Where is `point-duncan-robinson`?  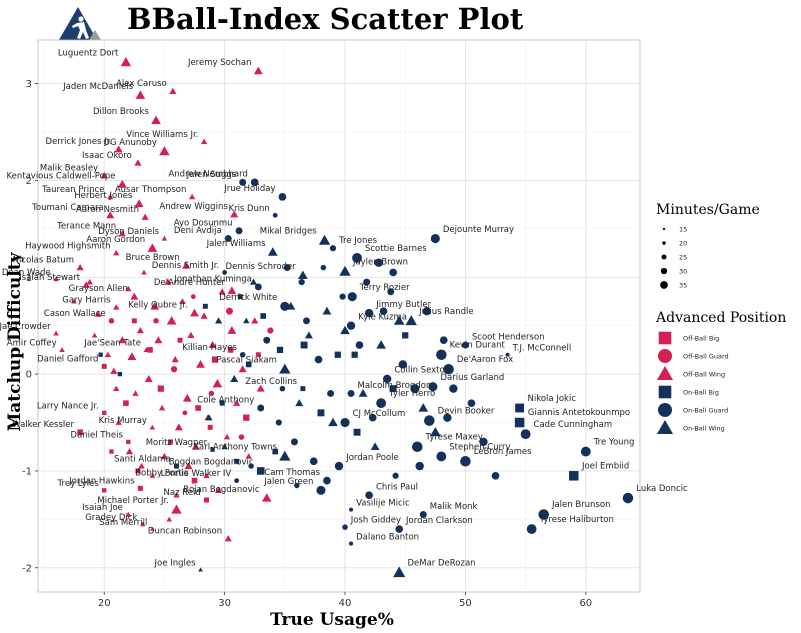
point-duncan-robinson is located at coordinates (228, 538).